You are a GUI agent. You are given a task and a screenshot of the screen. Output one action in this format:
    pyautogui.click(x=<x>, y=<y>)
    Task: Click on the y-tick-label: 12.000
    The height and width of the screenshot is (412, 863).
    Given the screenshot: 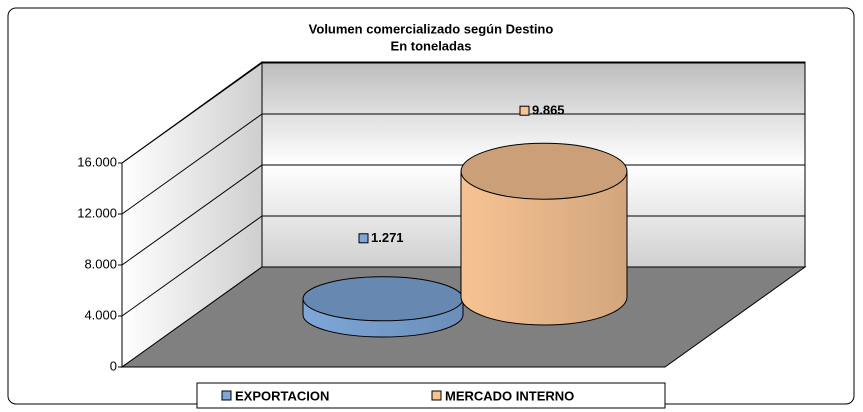 What is the action you would take?
    pyautogui.click(x=97, y=212)
    